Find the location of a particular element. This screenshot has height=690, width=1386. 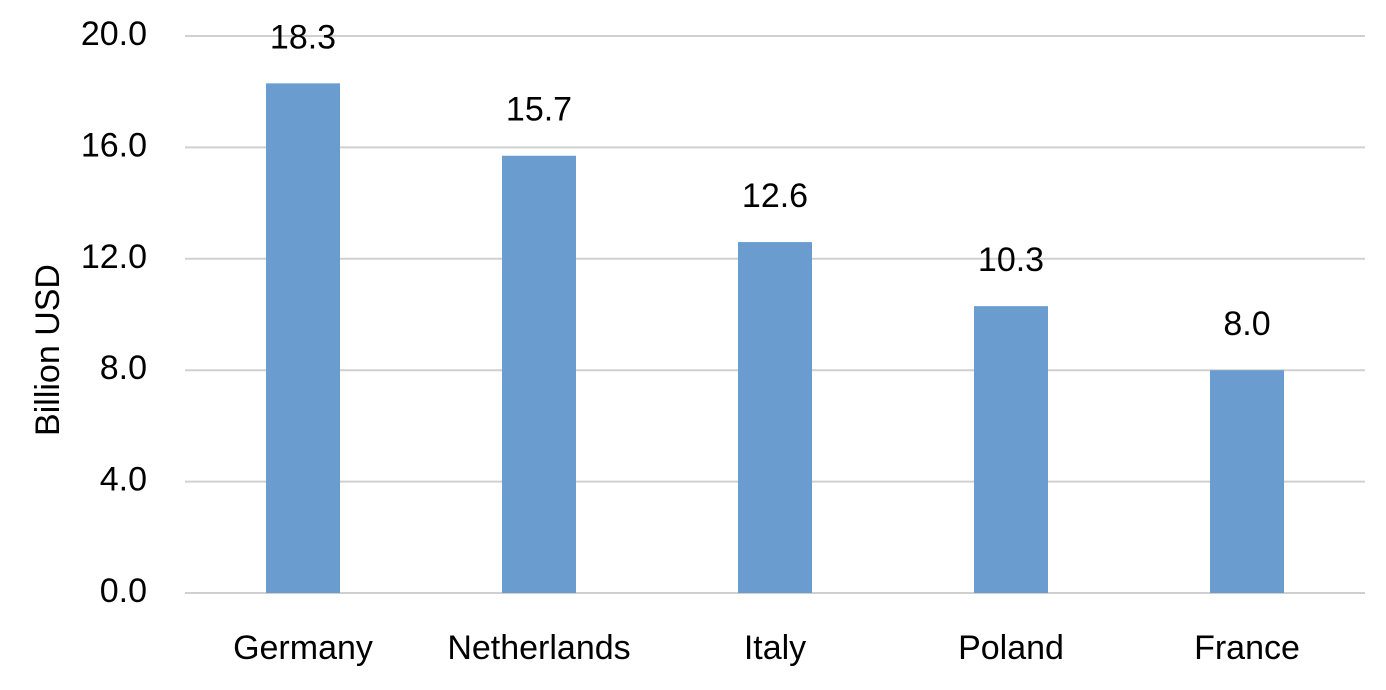

x-tick-label: Netherlands is located at coordinates (538, 648).